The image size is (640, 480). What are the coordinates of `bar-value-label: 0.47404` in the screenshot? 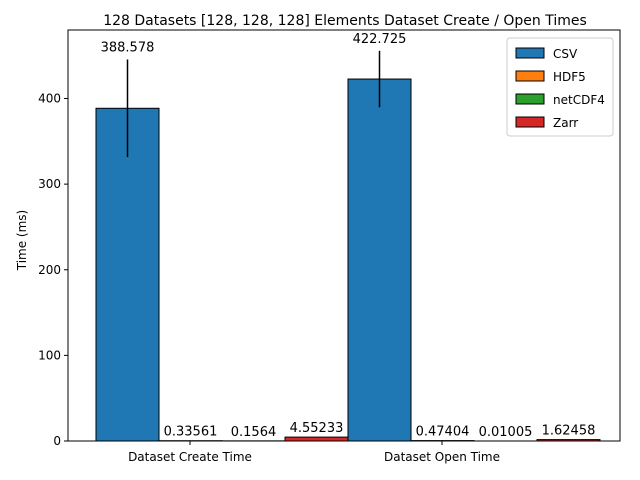 It's located at (443, 432).